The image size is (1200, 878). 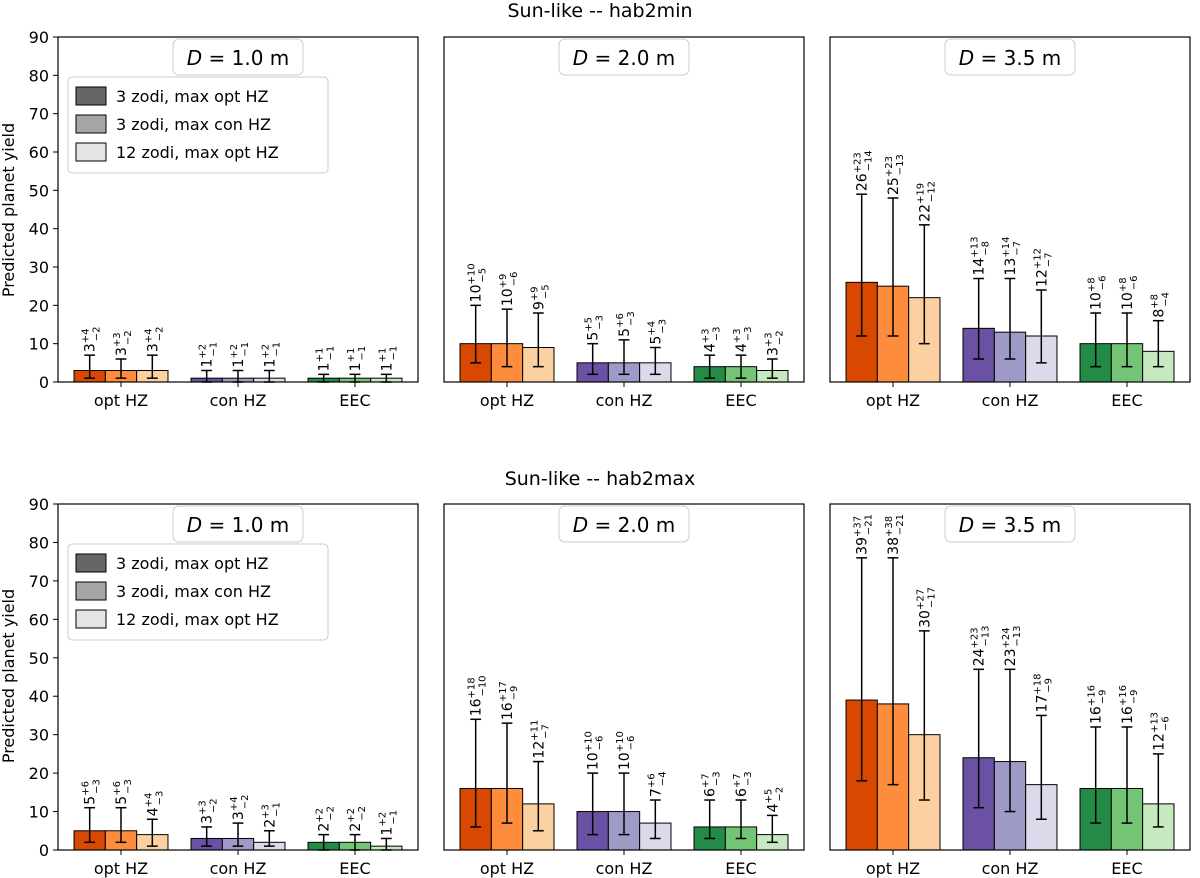 I want to click on y-tick-label: 40, so click(x=39, y=229).